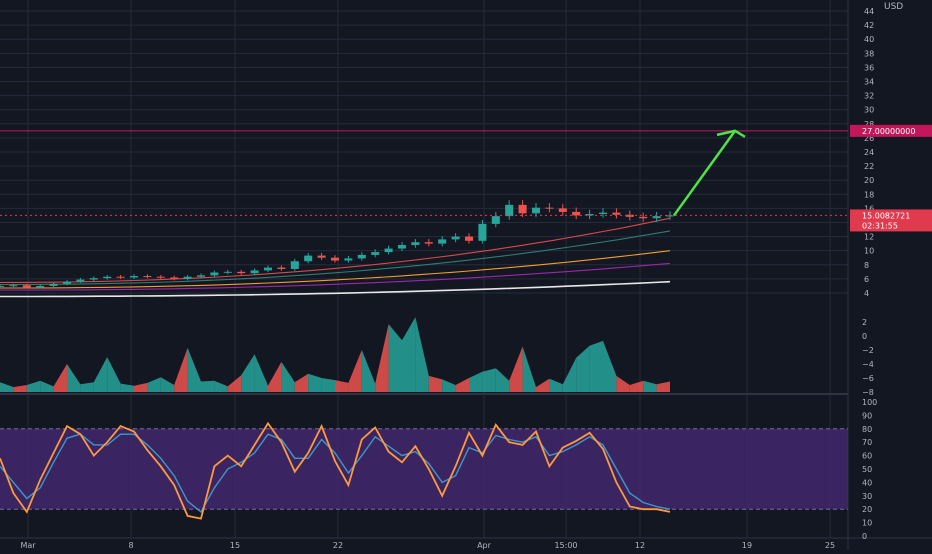 The height and width of the screenshot is (554, 932). What do you see at coordinates (868, 350) in the screenshot?
I see `oscillator-tick: −2` at bounding box center [868, 350].